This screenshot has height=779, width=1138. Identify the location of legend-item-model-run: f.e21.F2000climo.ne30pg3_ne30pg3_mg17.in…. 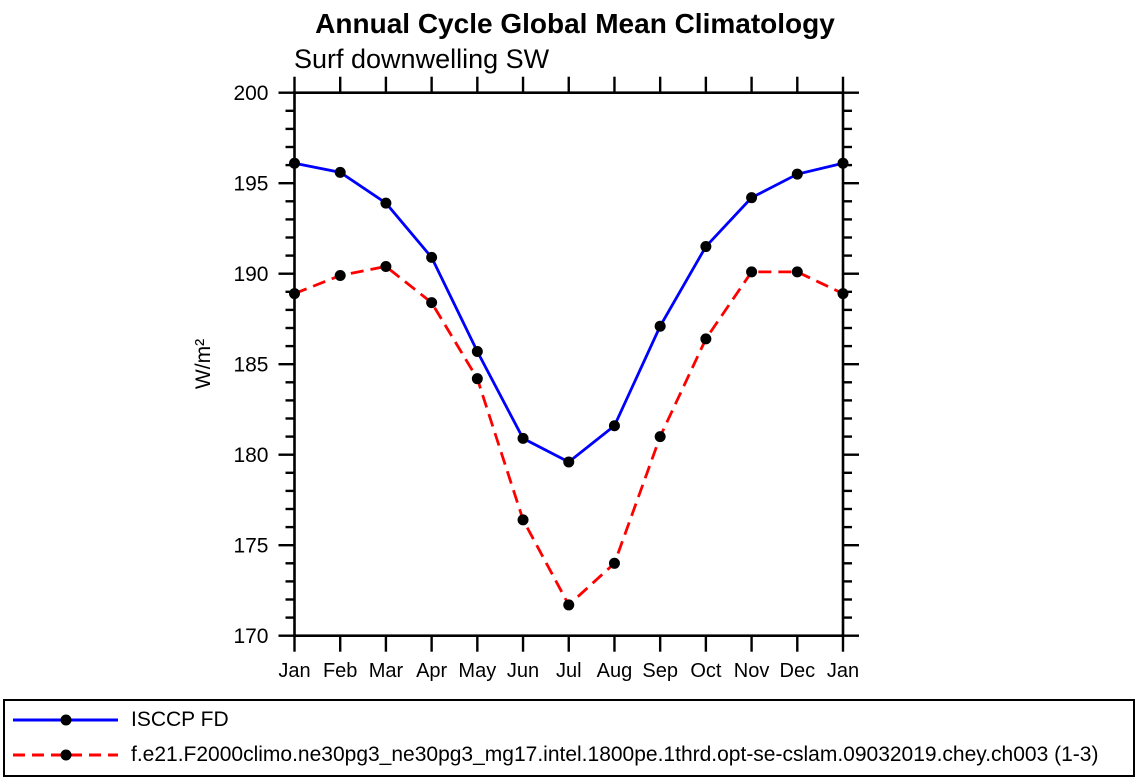
(569, 754).